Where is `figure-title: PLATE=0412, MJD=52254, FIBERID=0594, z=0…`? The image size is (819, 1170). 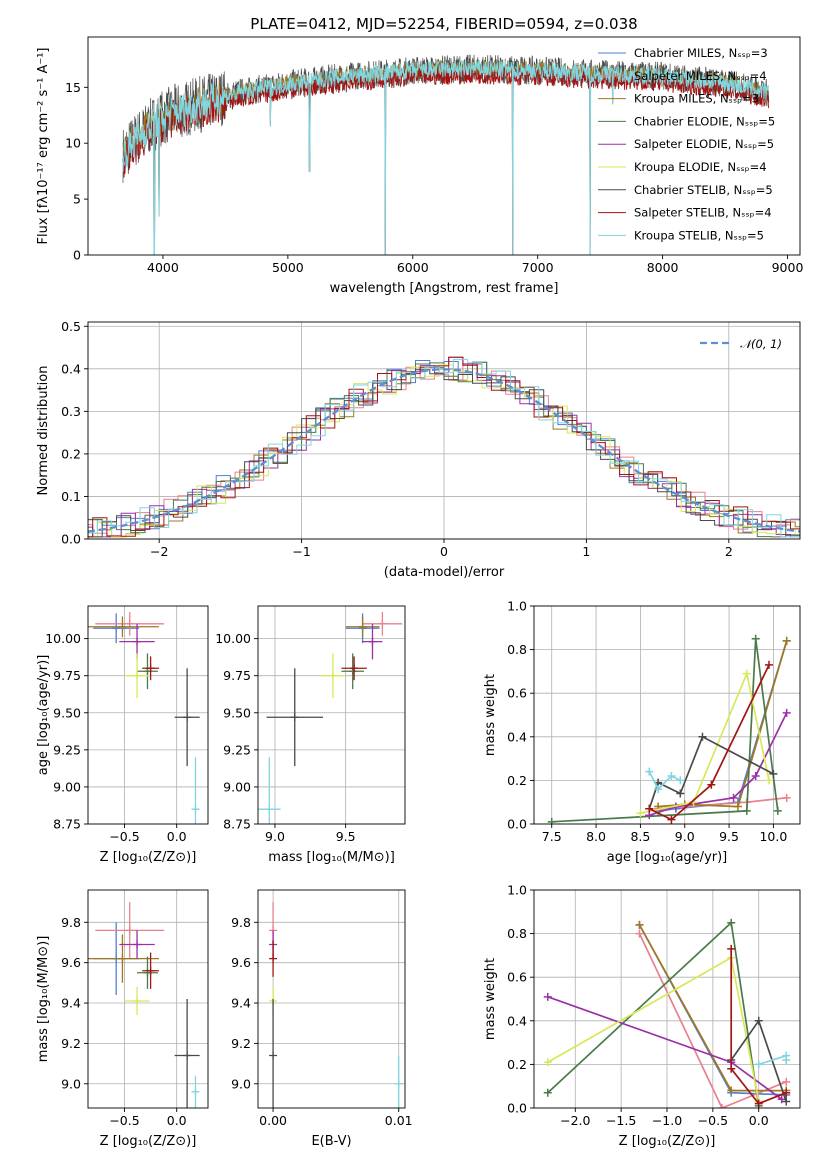 figure-title: PLATE=0412, MJD=52254, FIBERID=0594, z=0… is located at coordinates (443, 24).